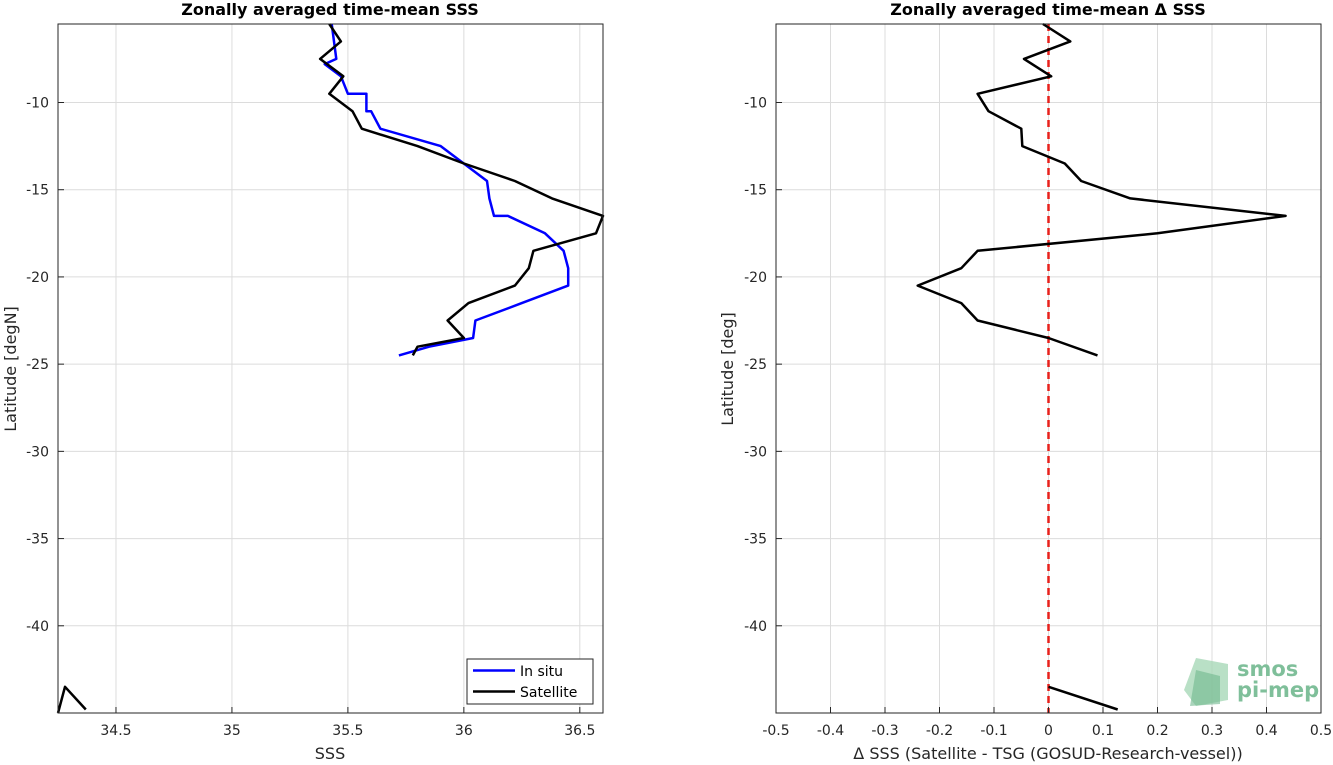 The height and width of the screenshot is (765, 1333). I want to click on x-tick-label: 34.5, so click(115, 731).